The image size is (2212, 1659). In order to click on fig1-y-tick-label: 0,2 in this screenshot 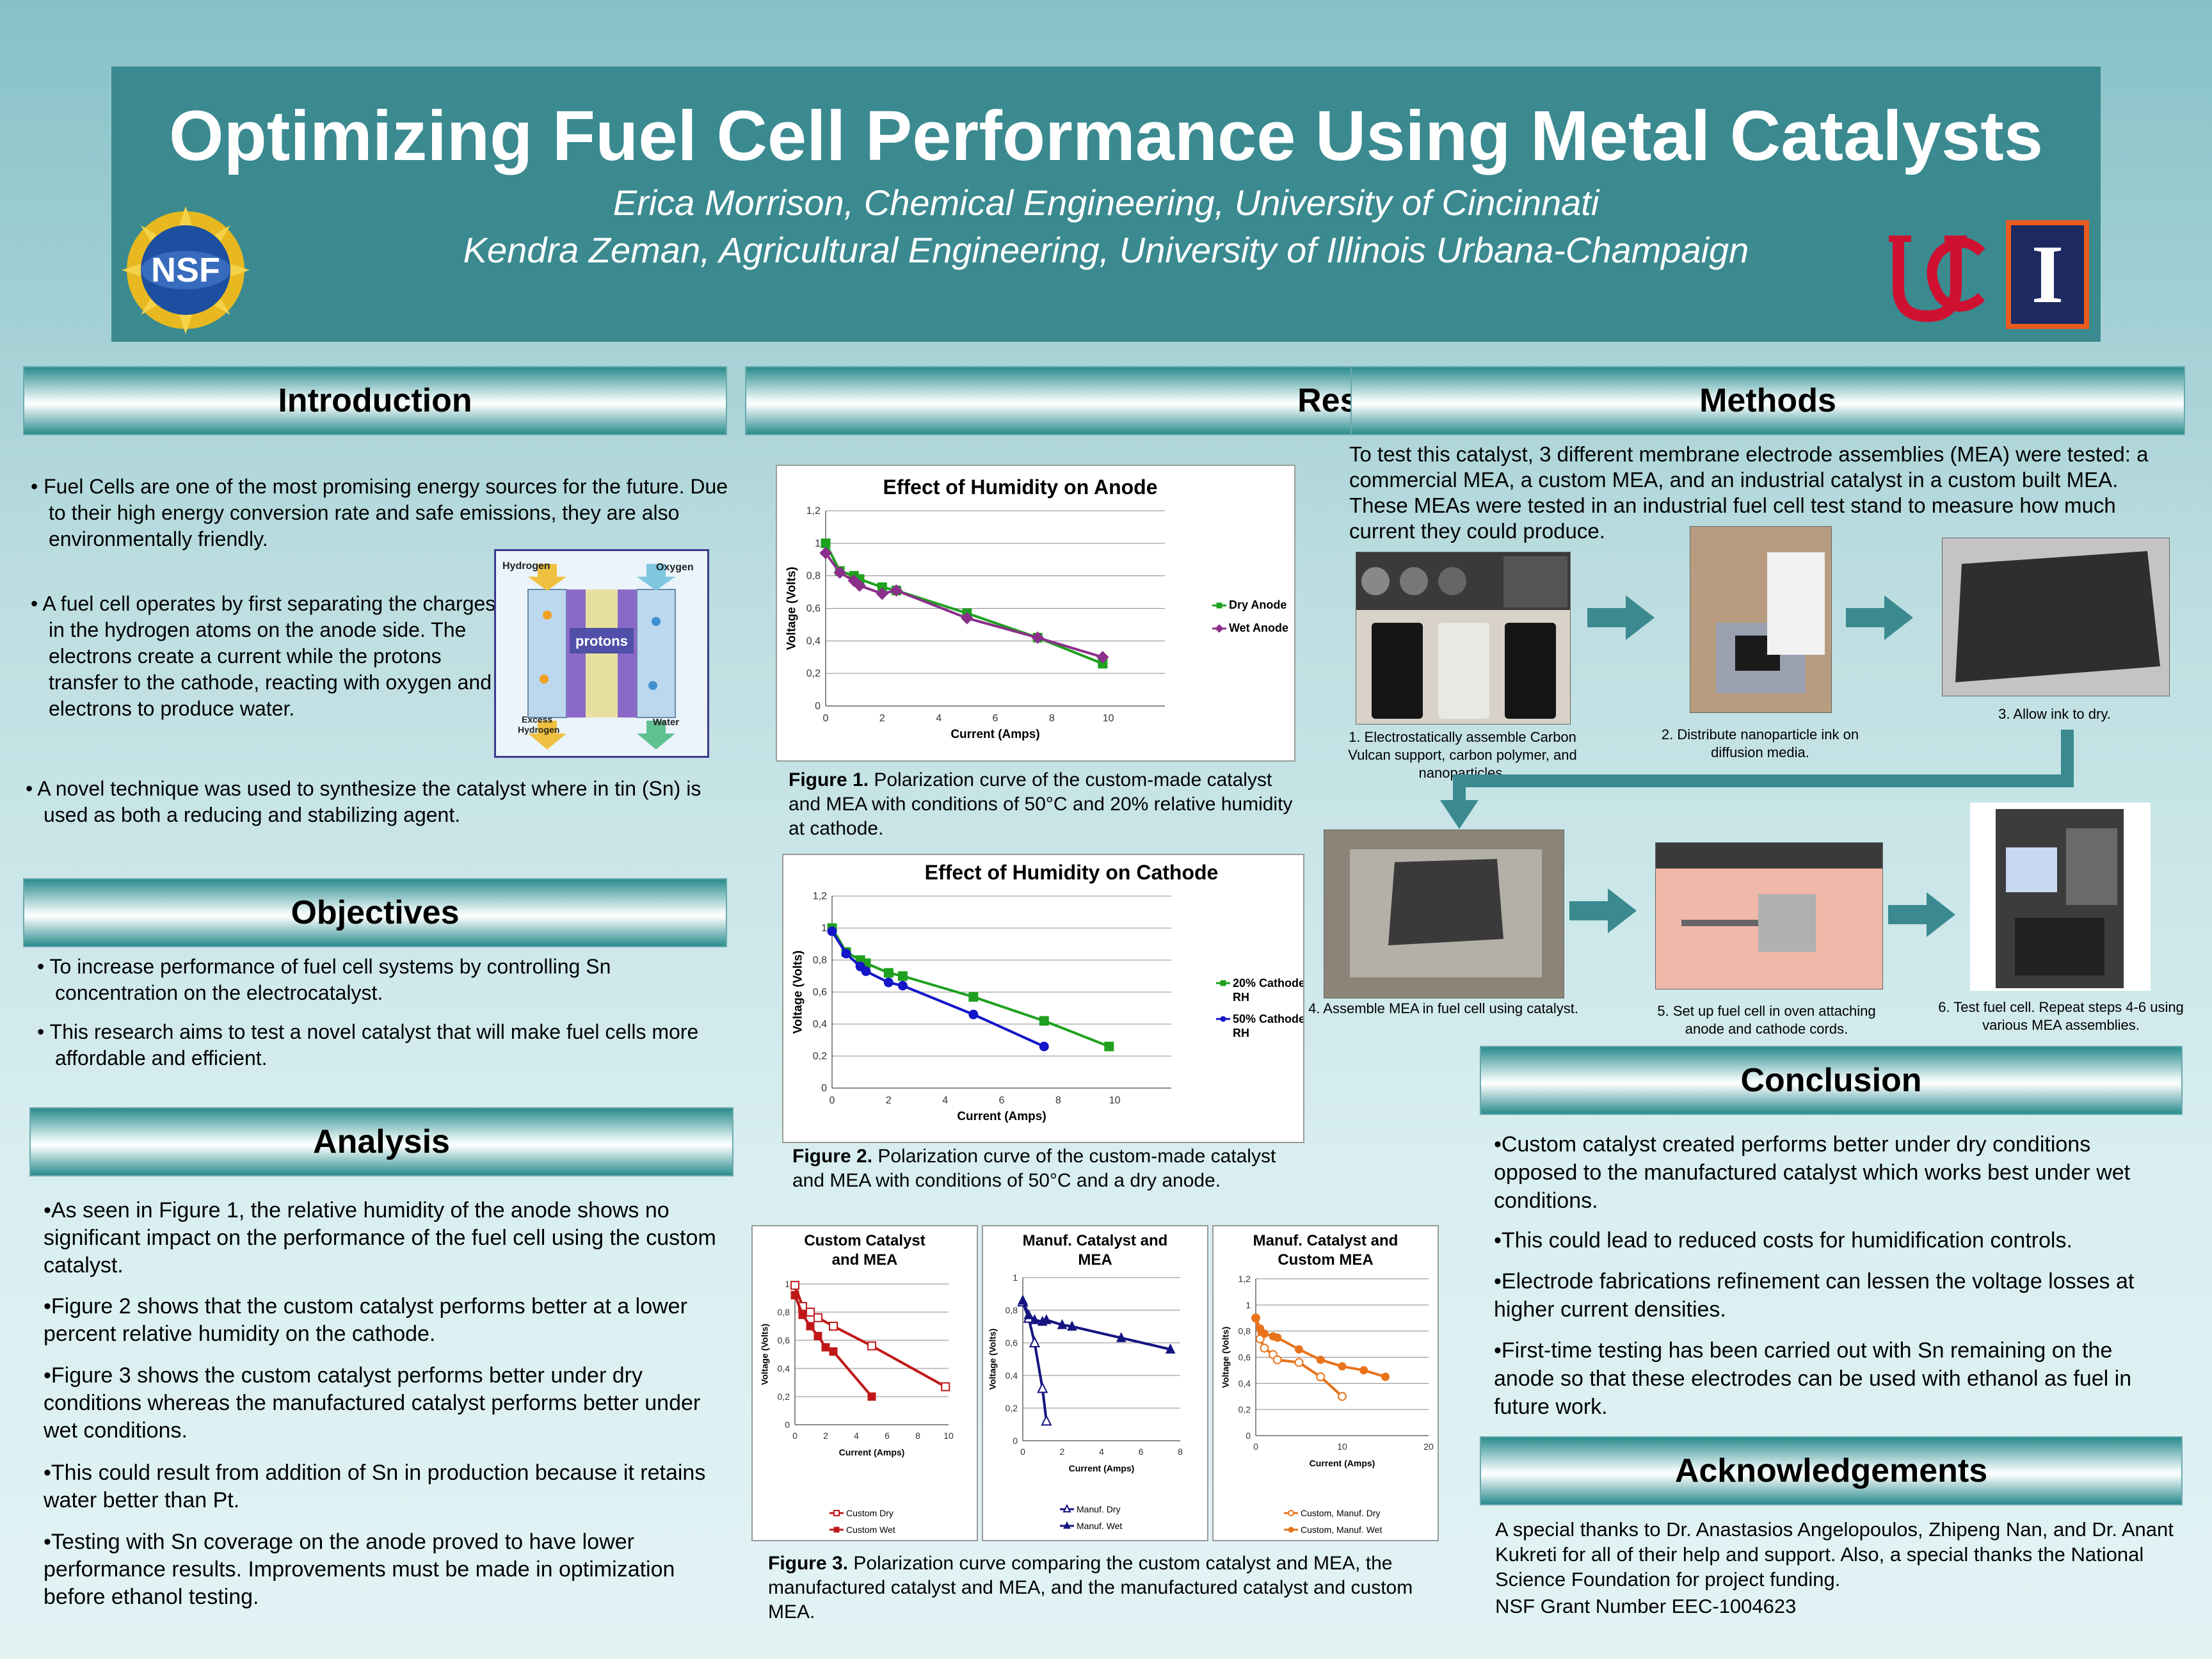, I will do `click(813, 673)`.